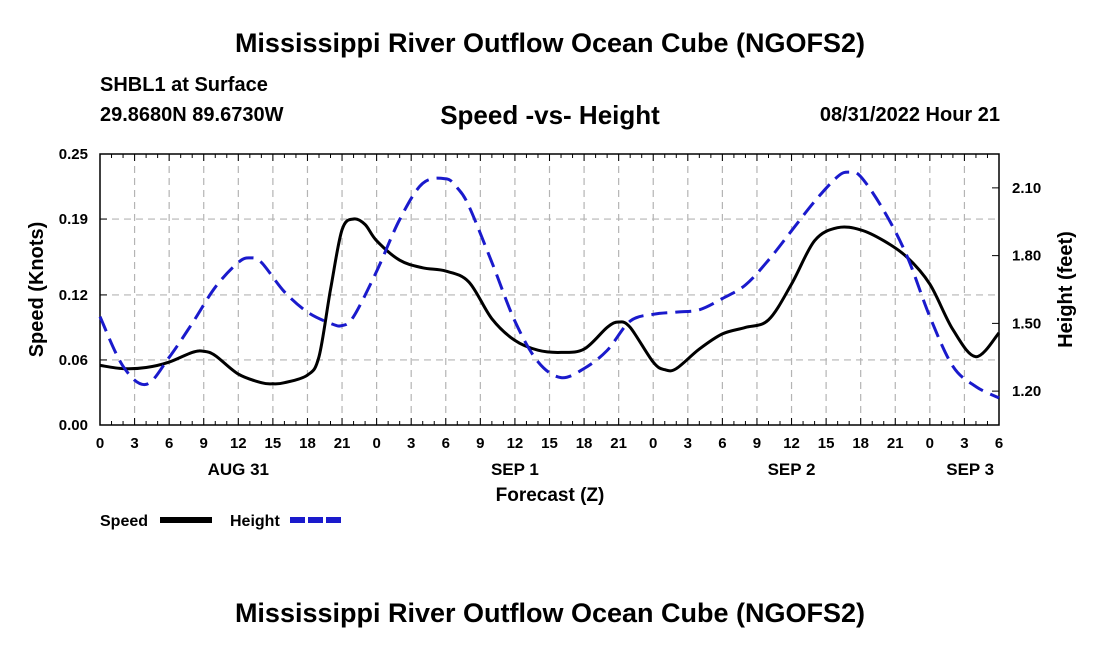 This screenshot has width=1100, height=650. I want to click on y2-tick-label: 1.50, so click(1026, 323).